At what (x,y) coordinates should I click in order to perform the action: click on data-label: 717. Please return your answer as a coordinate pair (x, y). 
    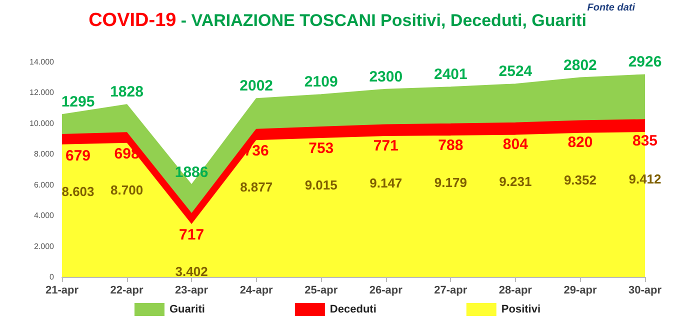
    Looking at the image, I should click on (191, 235).